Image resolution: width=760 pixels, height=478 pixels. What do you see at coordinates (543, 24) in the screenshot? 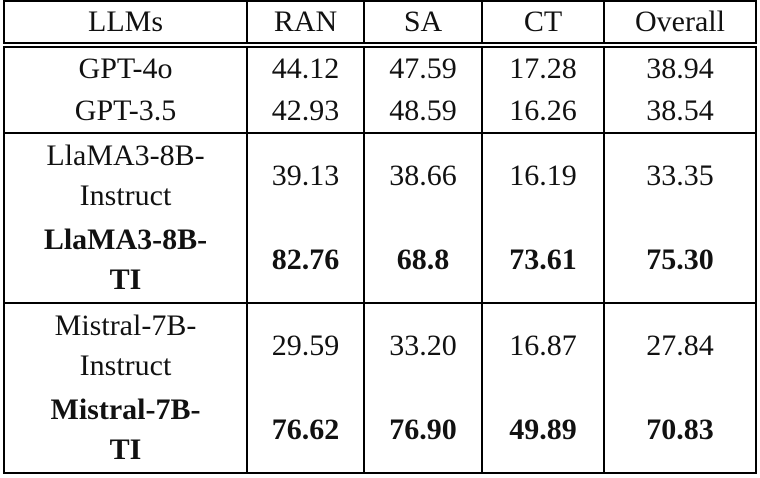
I see `header-cell: CT` at bounding box center [543, 24].